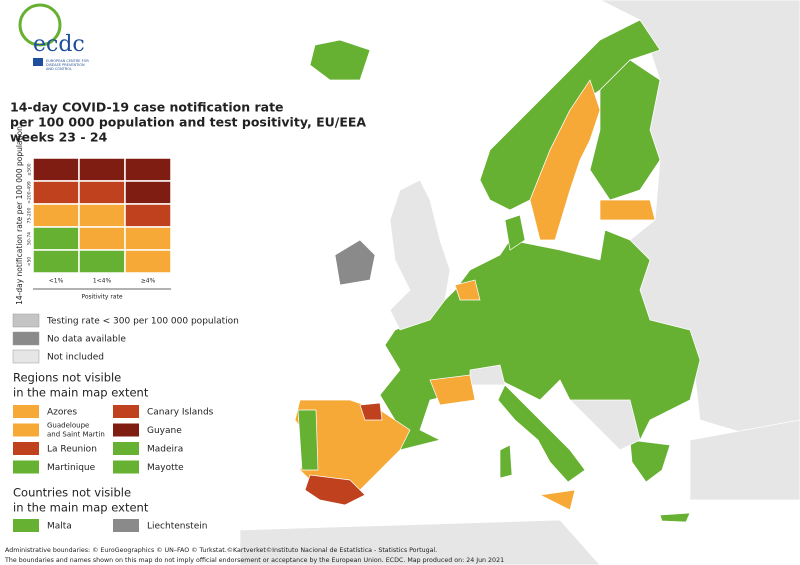 This screenshot has height=565, width=800. Describe the element at coordinates (675, 517) in the screenshot. I see `crete` at that location.